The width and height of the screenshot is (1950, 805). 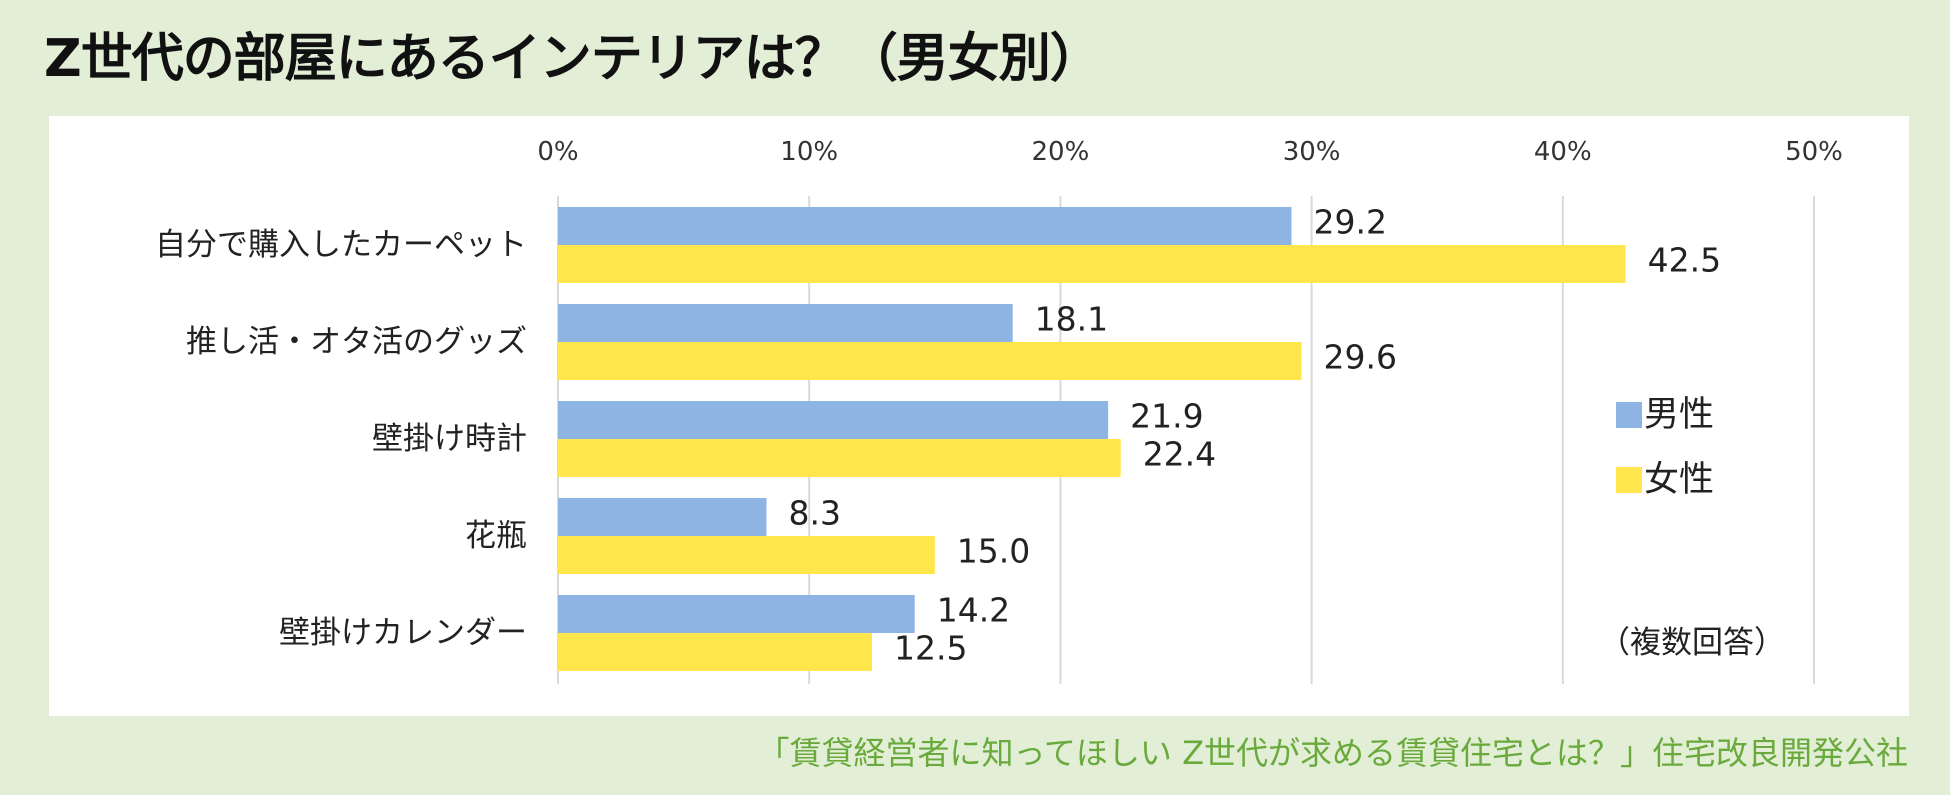 I want to click on data-label: 18.1, so click(x=1071, y=319).